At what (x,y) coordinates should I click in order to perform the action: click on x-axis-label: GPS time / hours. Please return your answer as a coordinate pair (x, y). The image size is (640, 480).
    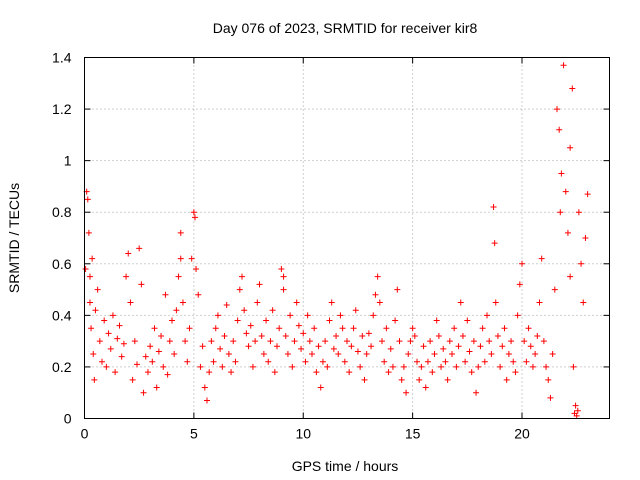
    Looking at the image, I should click on (345, 466).